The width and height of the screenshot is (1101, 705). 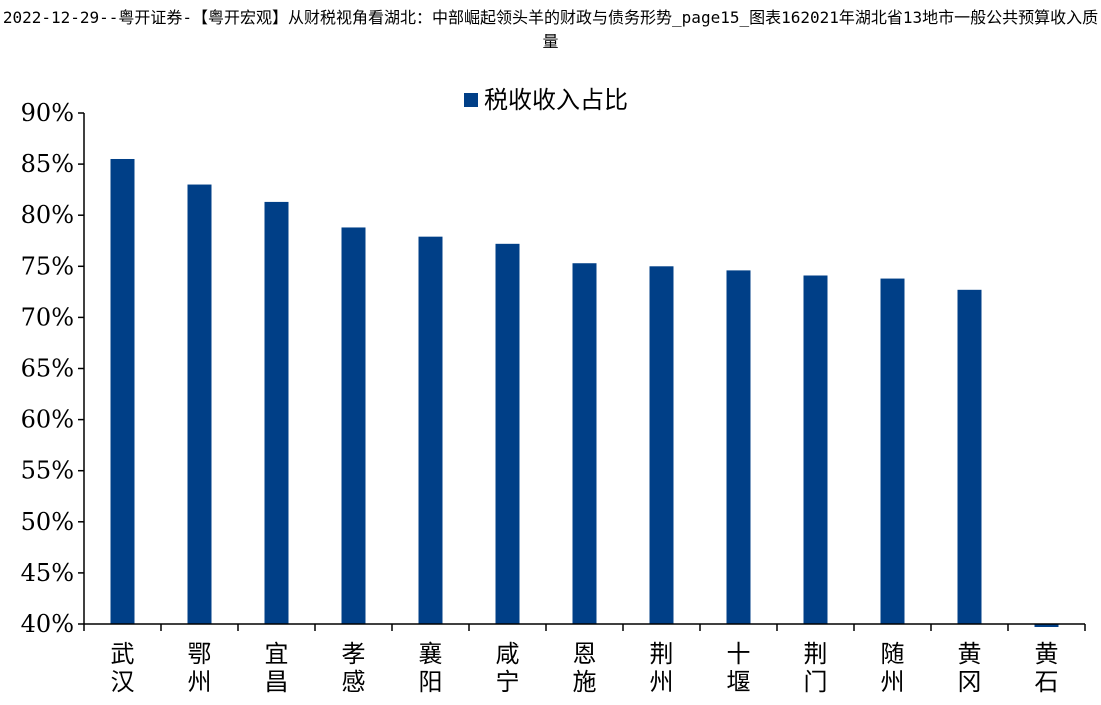 What do you see at coordinates (123, 682) in the screenshot?
I see `x-tick-label: 汉` at bounding box center [123, 682].